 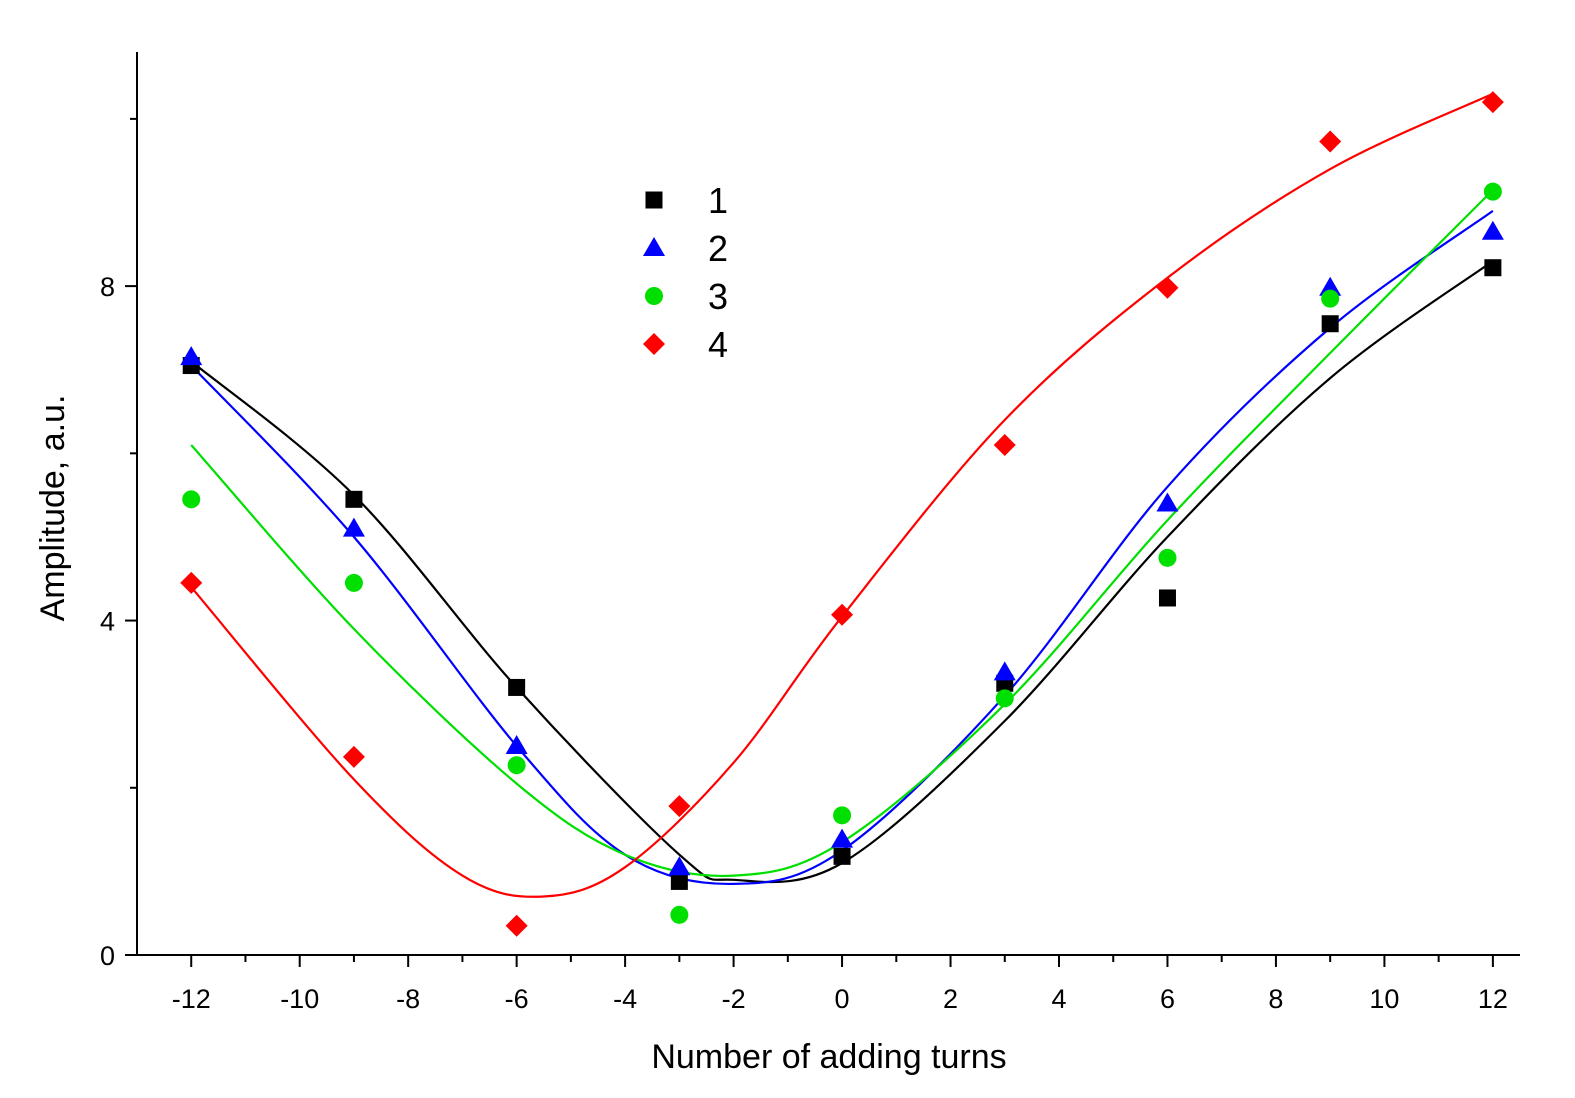 I want to click on x-tick-label: 8, so click(x=1275, y=999).